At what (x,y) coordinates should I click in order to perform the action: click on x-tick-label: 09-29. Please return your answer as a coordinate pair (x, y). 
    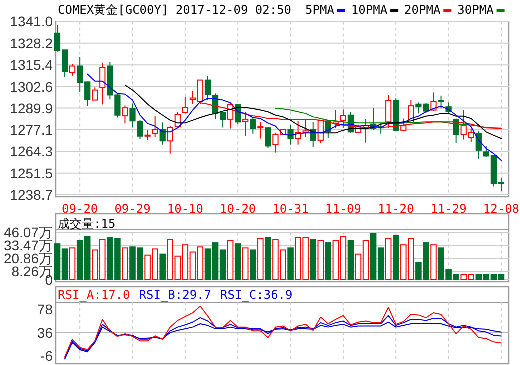
    Looking at the image, I should click on (132, 209).